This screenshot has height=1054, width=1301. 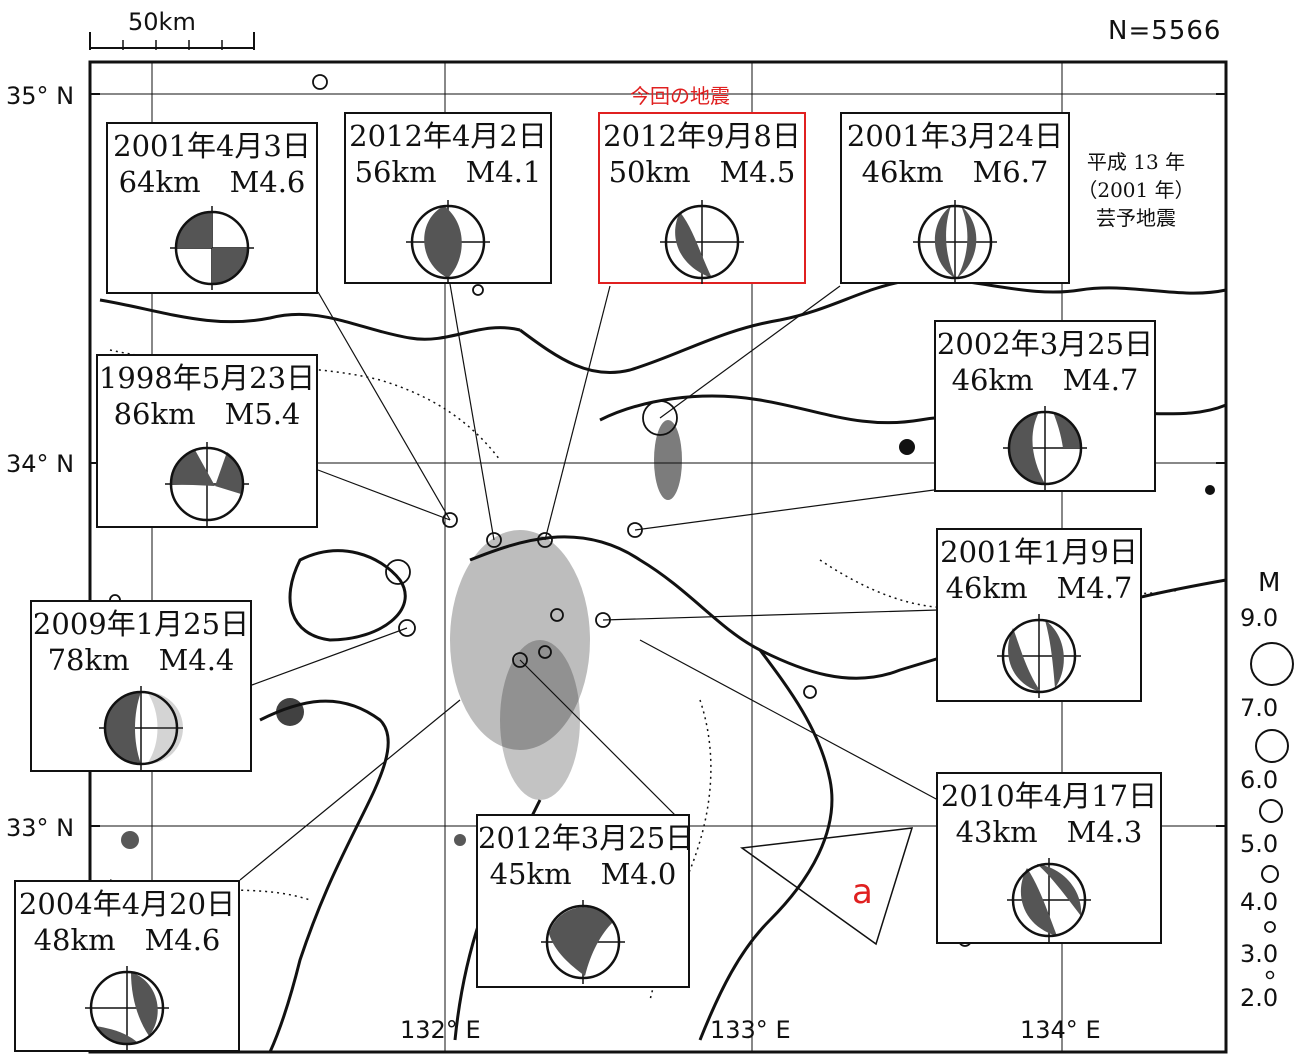 What do you see at coordinates (1259, 902) in the screenshot?
I see `legend-value: 4.0` at bounding box center [1259, 902].